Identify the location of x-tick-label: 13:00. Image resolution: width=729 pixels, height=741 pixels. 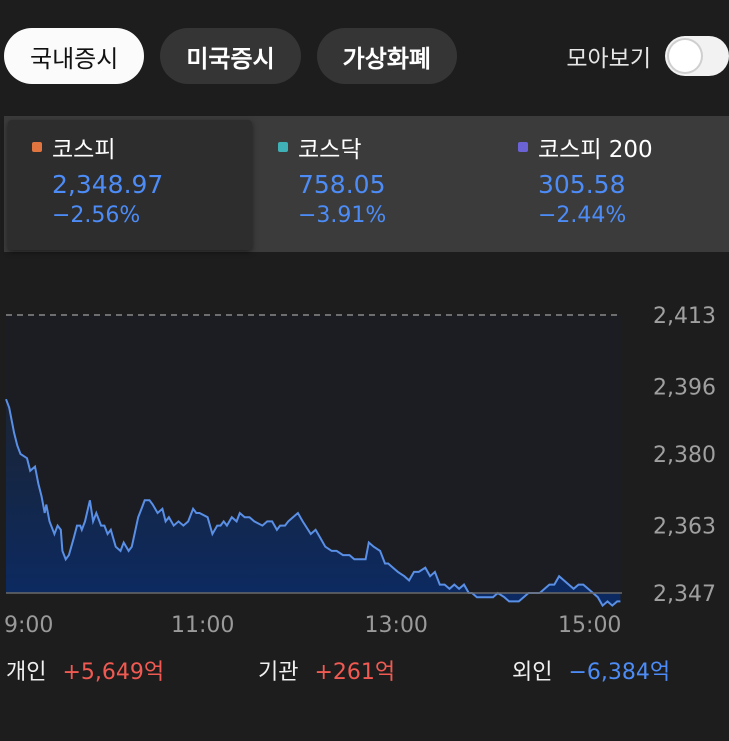
(396, 625).